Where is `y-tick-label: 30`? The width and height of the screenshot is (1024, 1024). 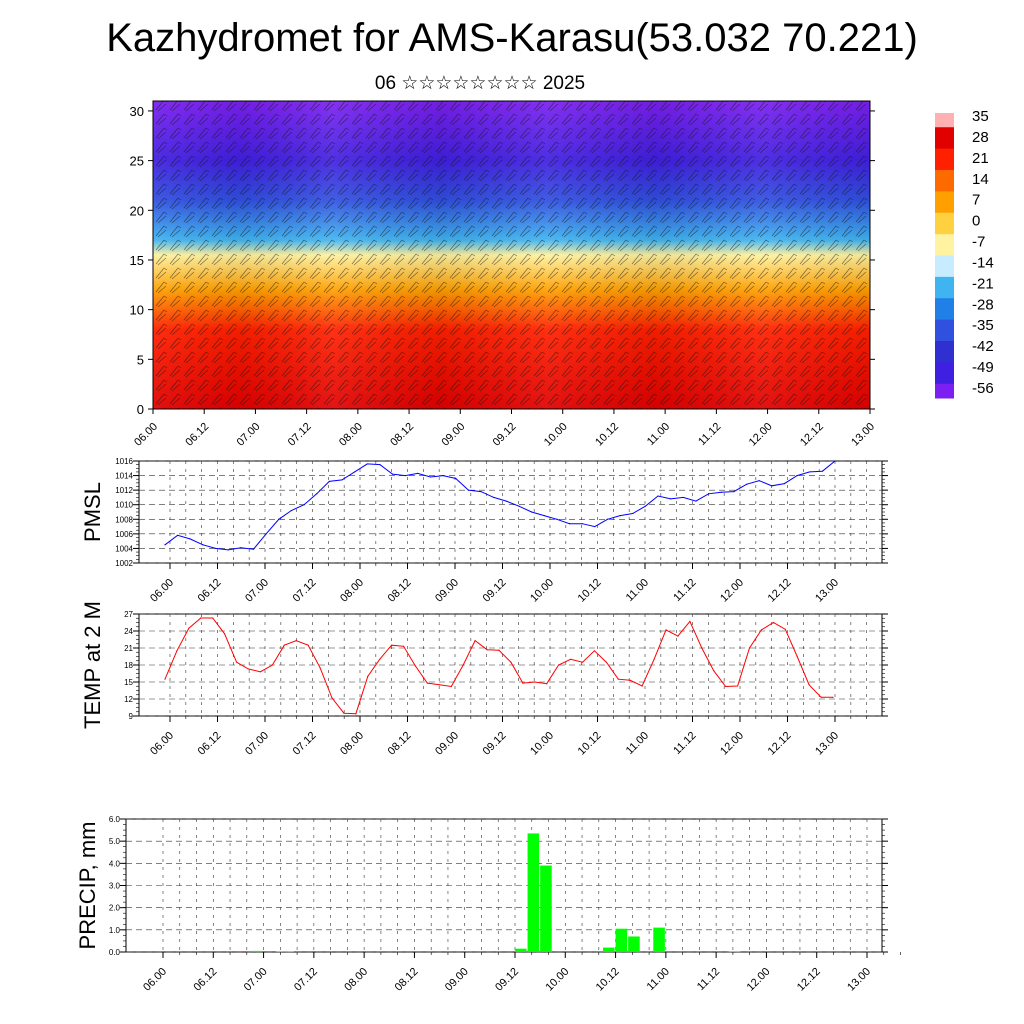
y-tick-label: 30 is located at coordinates (137, 111).